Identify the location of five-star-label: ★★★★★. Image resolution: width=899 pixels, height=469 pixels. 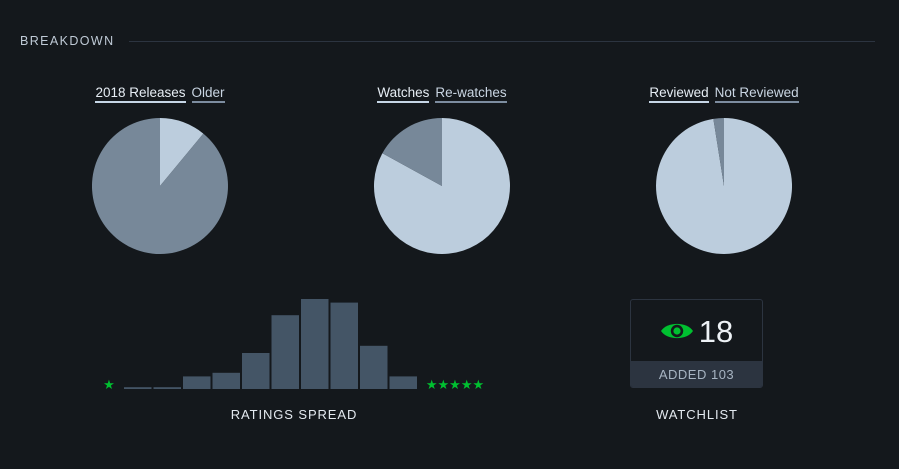
(455, 385).